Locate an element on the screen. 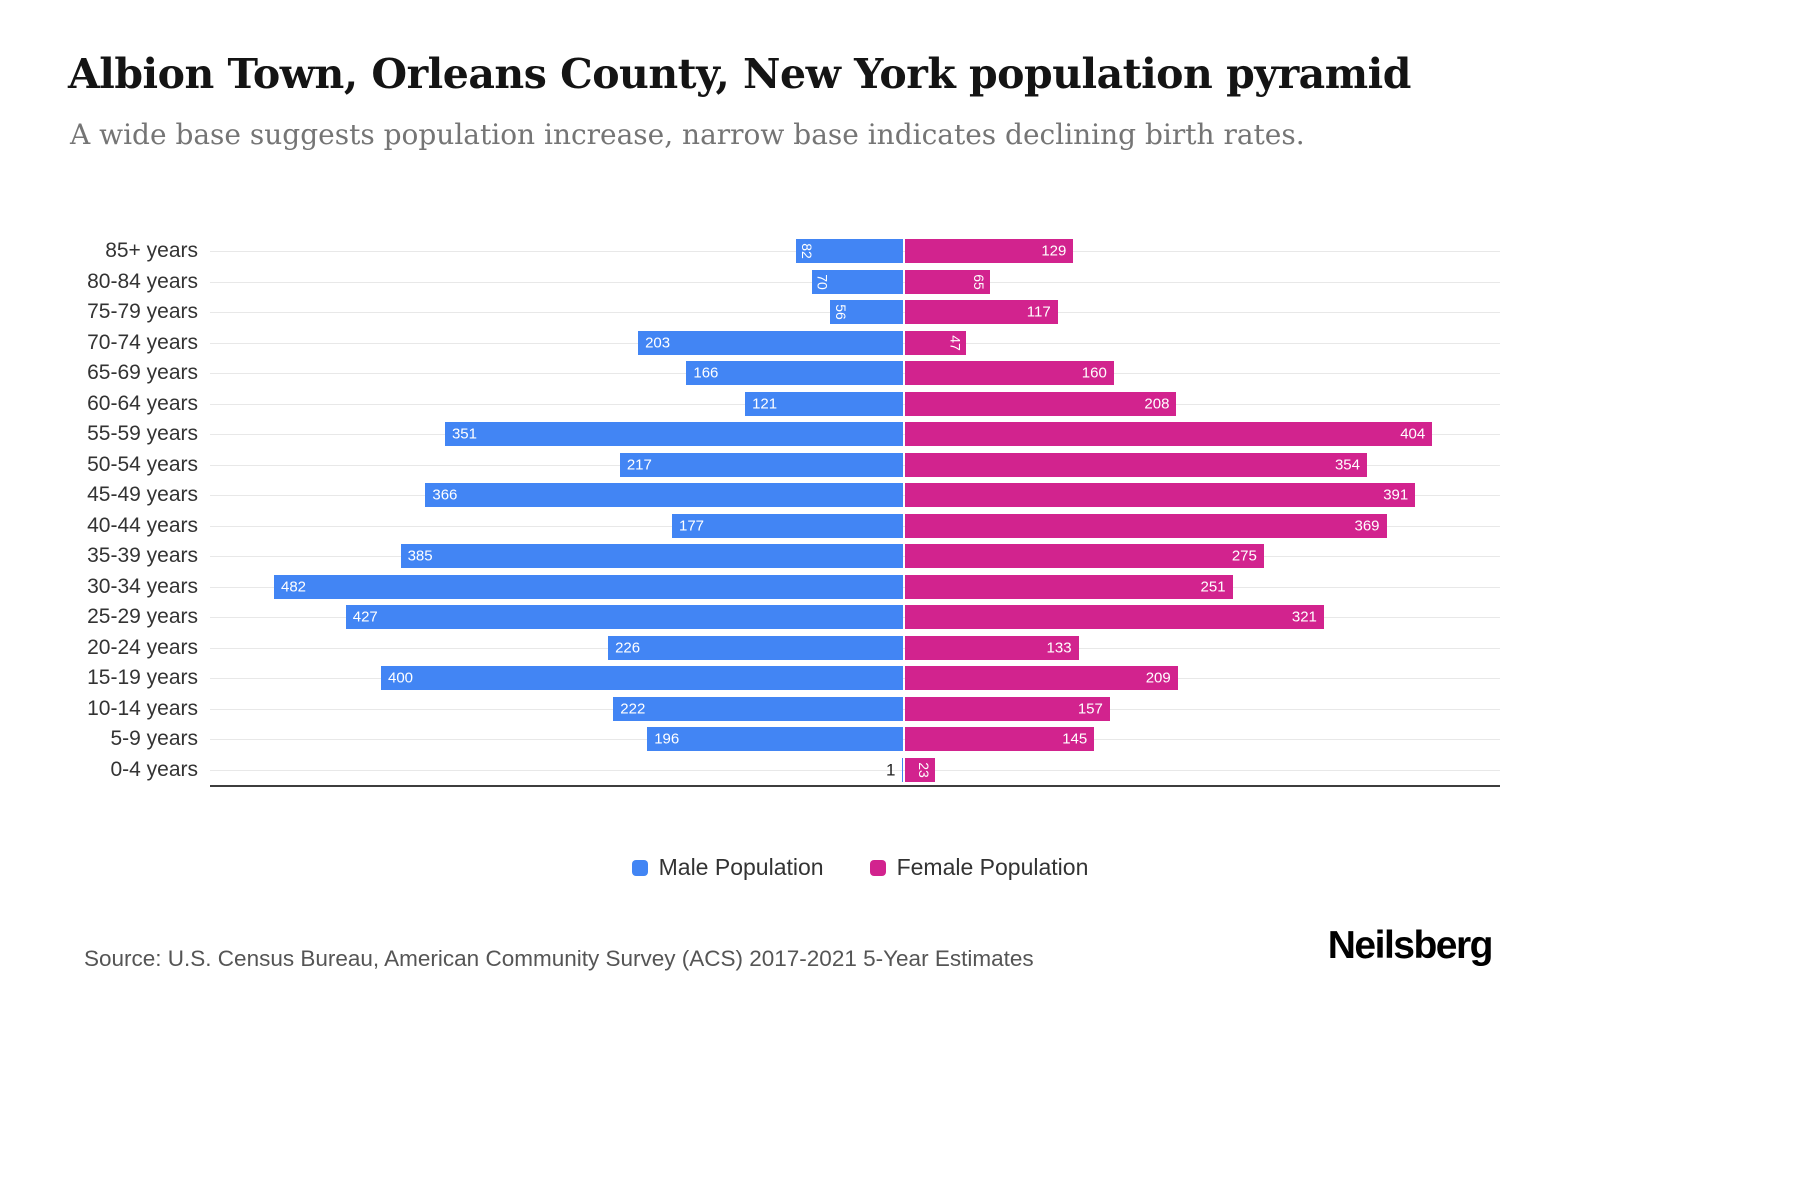 The height and width of the screenshot is (1200, 1800). age-group-label: 65-69 years is located at coordinates (142, 373).